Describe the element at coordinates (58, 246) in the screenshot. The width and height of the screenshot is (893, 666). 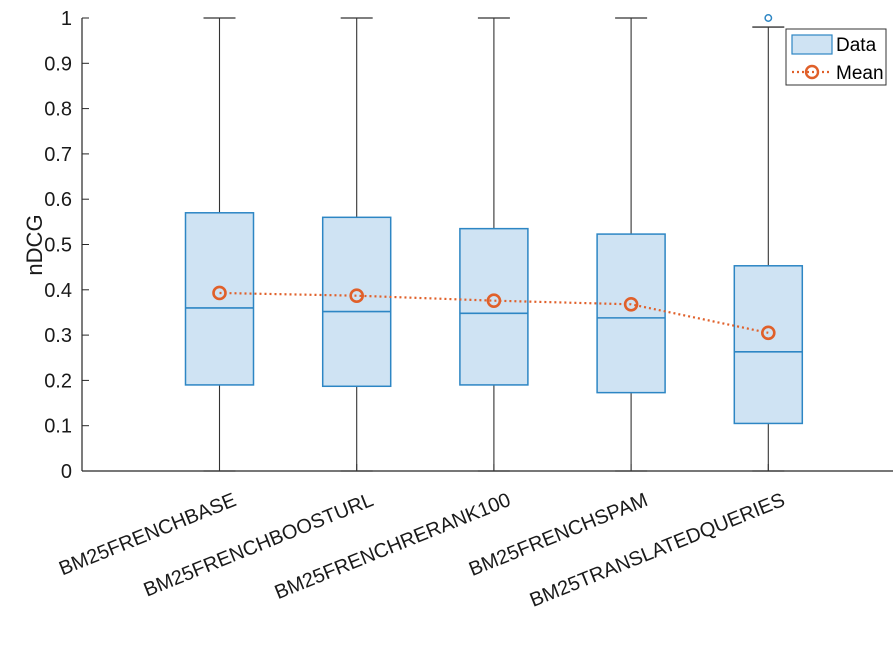
I see `y-tick-label: 0.5` at that location.